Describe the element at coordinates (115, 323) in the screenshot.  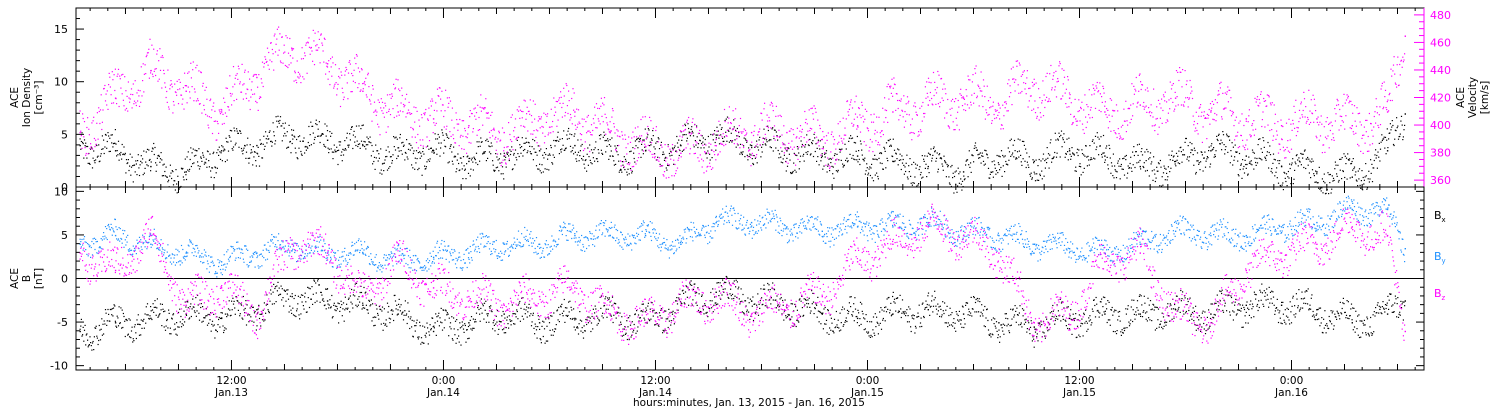
I see `bx-series-point` at that location.